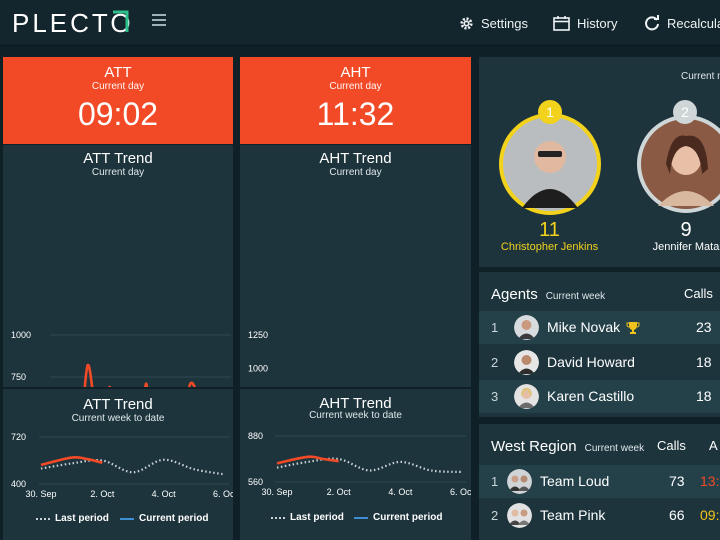  What do you see at coordinates (575, 296) in the screenshot?
I see `agents-subtitle: Current week` at bounding box center [575, 296].